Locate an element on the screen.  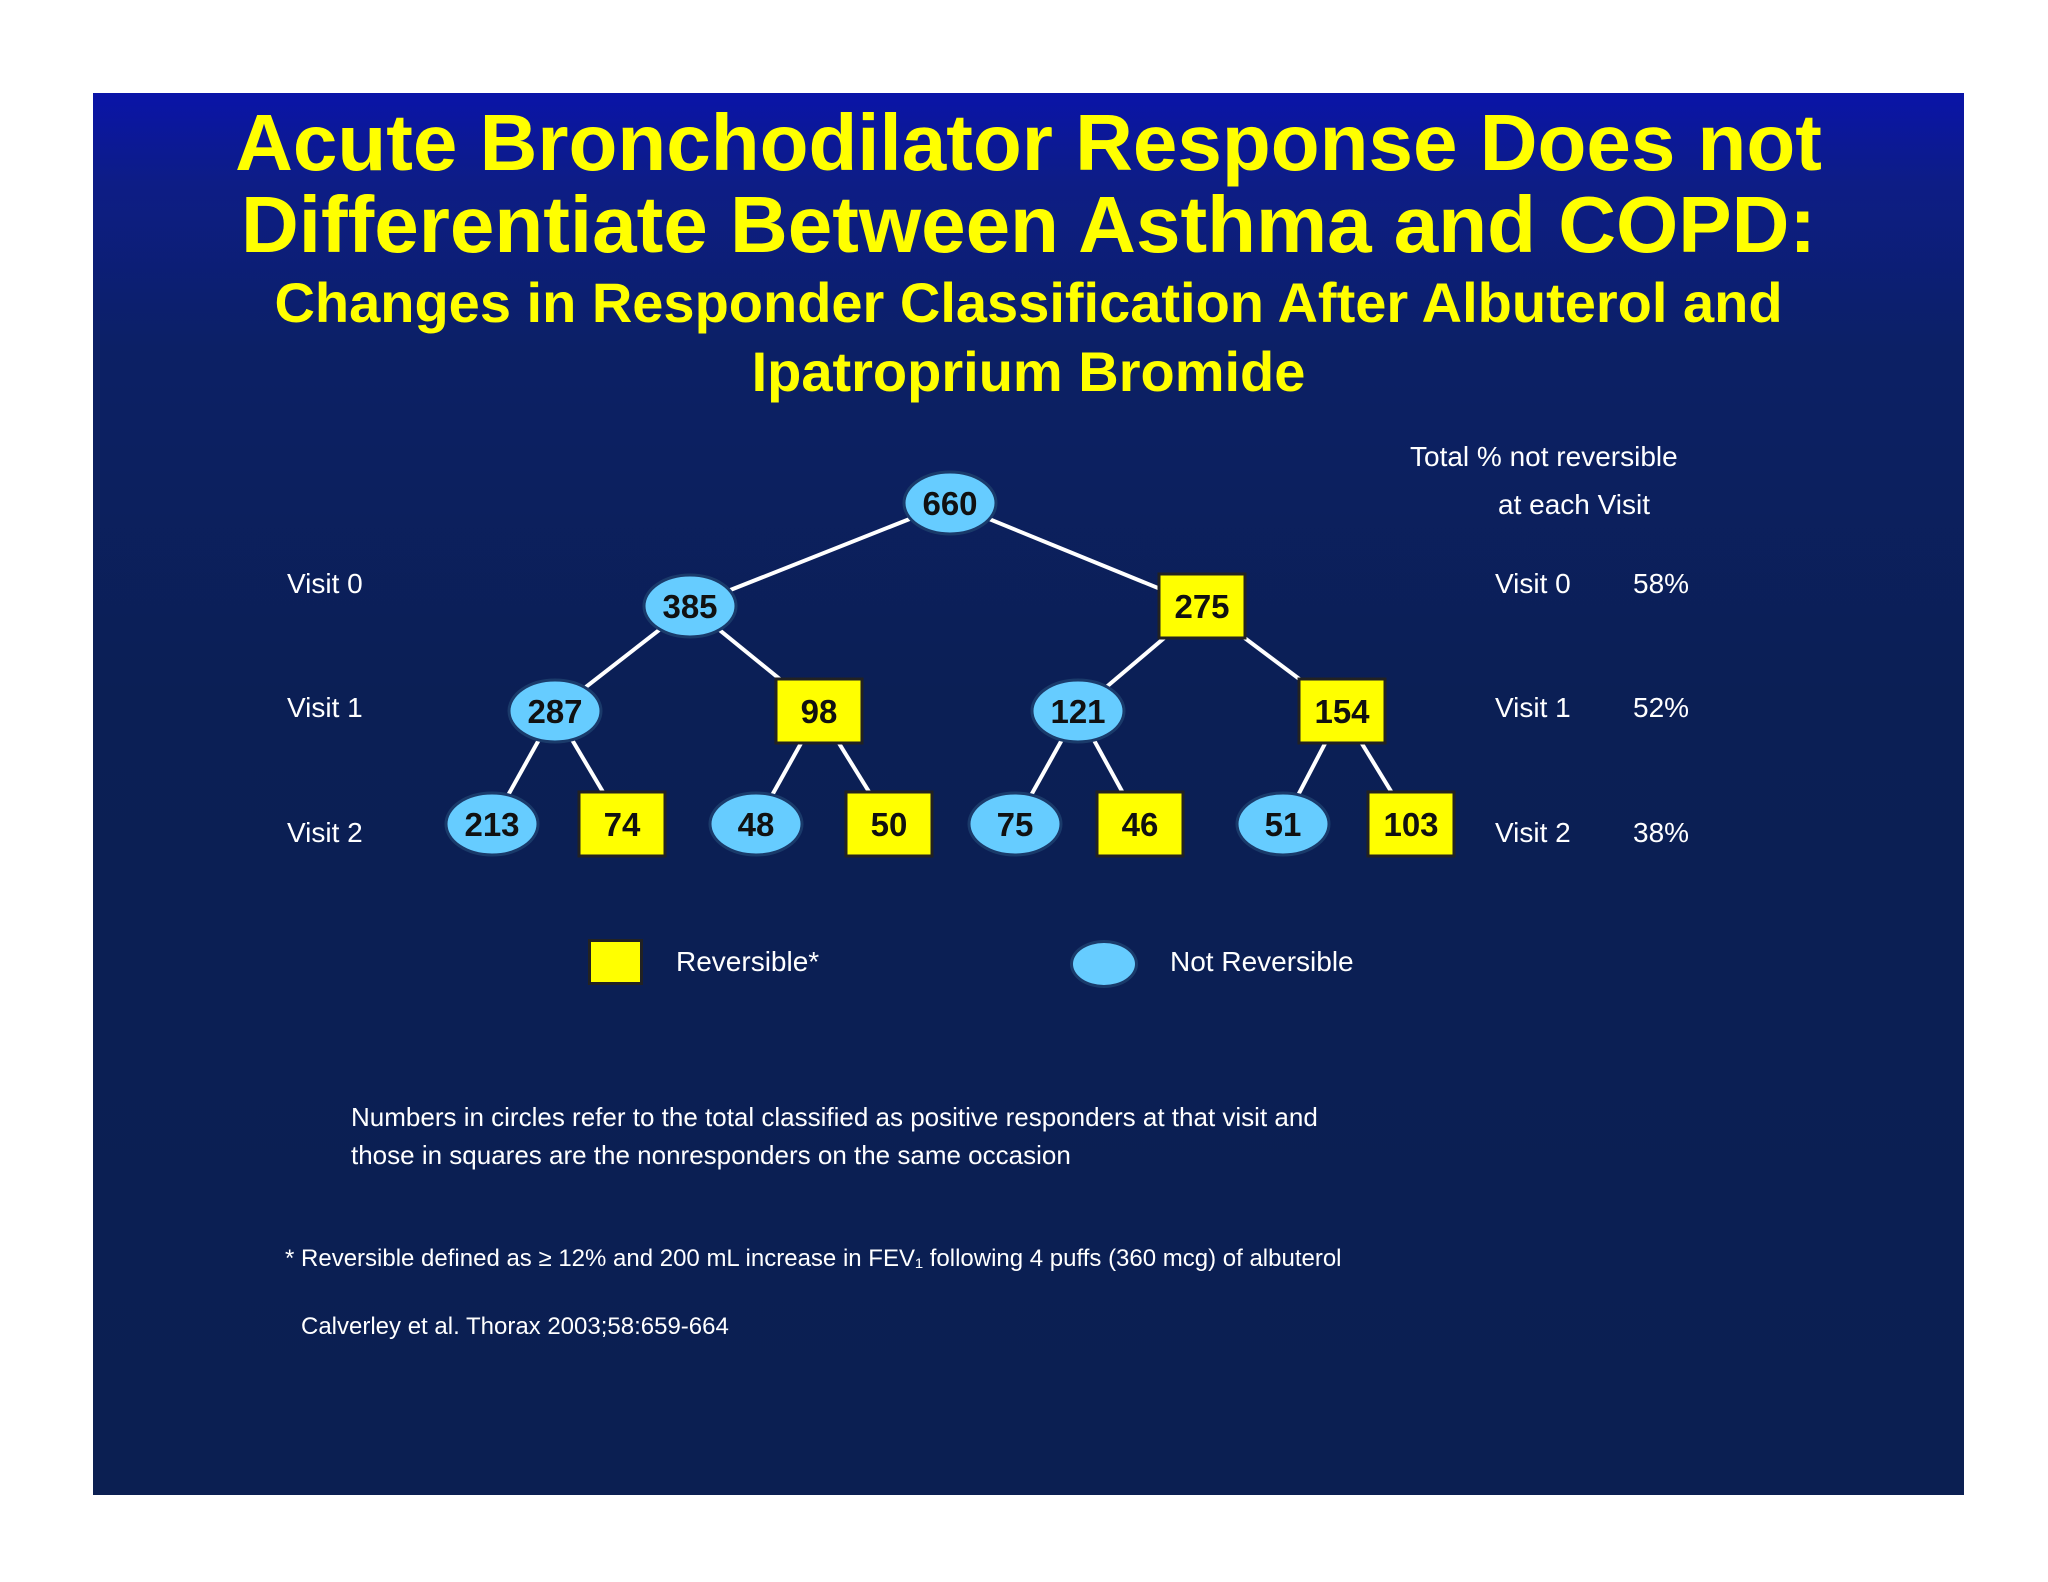
node-root-oval is located at coordinates (950, 503).